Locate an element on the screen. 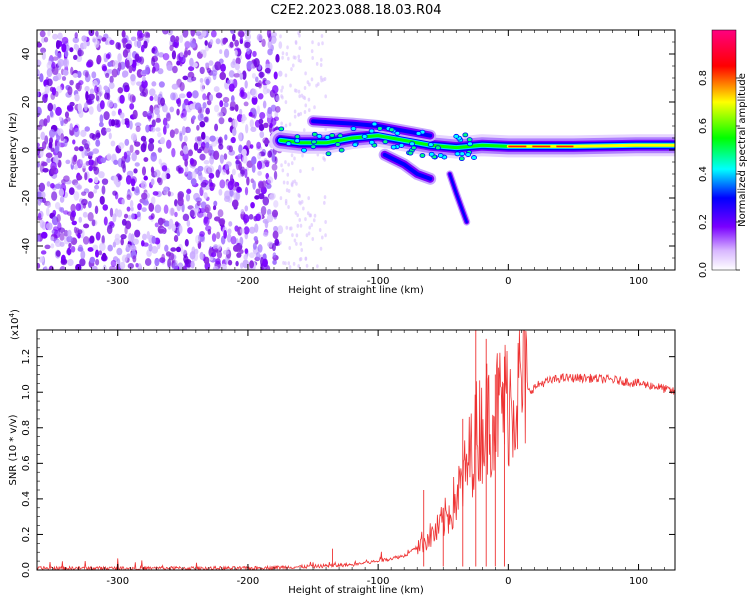 The width and height of the screenshot is (750, 600). x-tick-label: -300 is located at coordinates (117, 281).